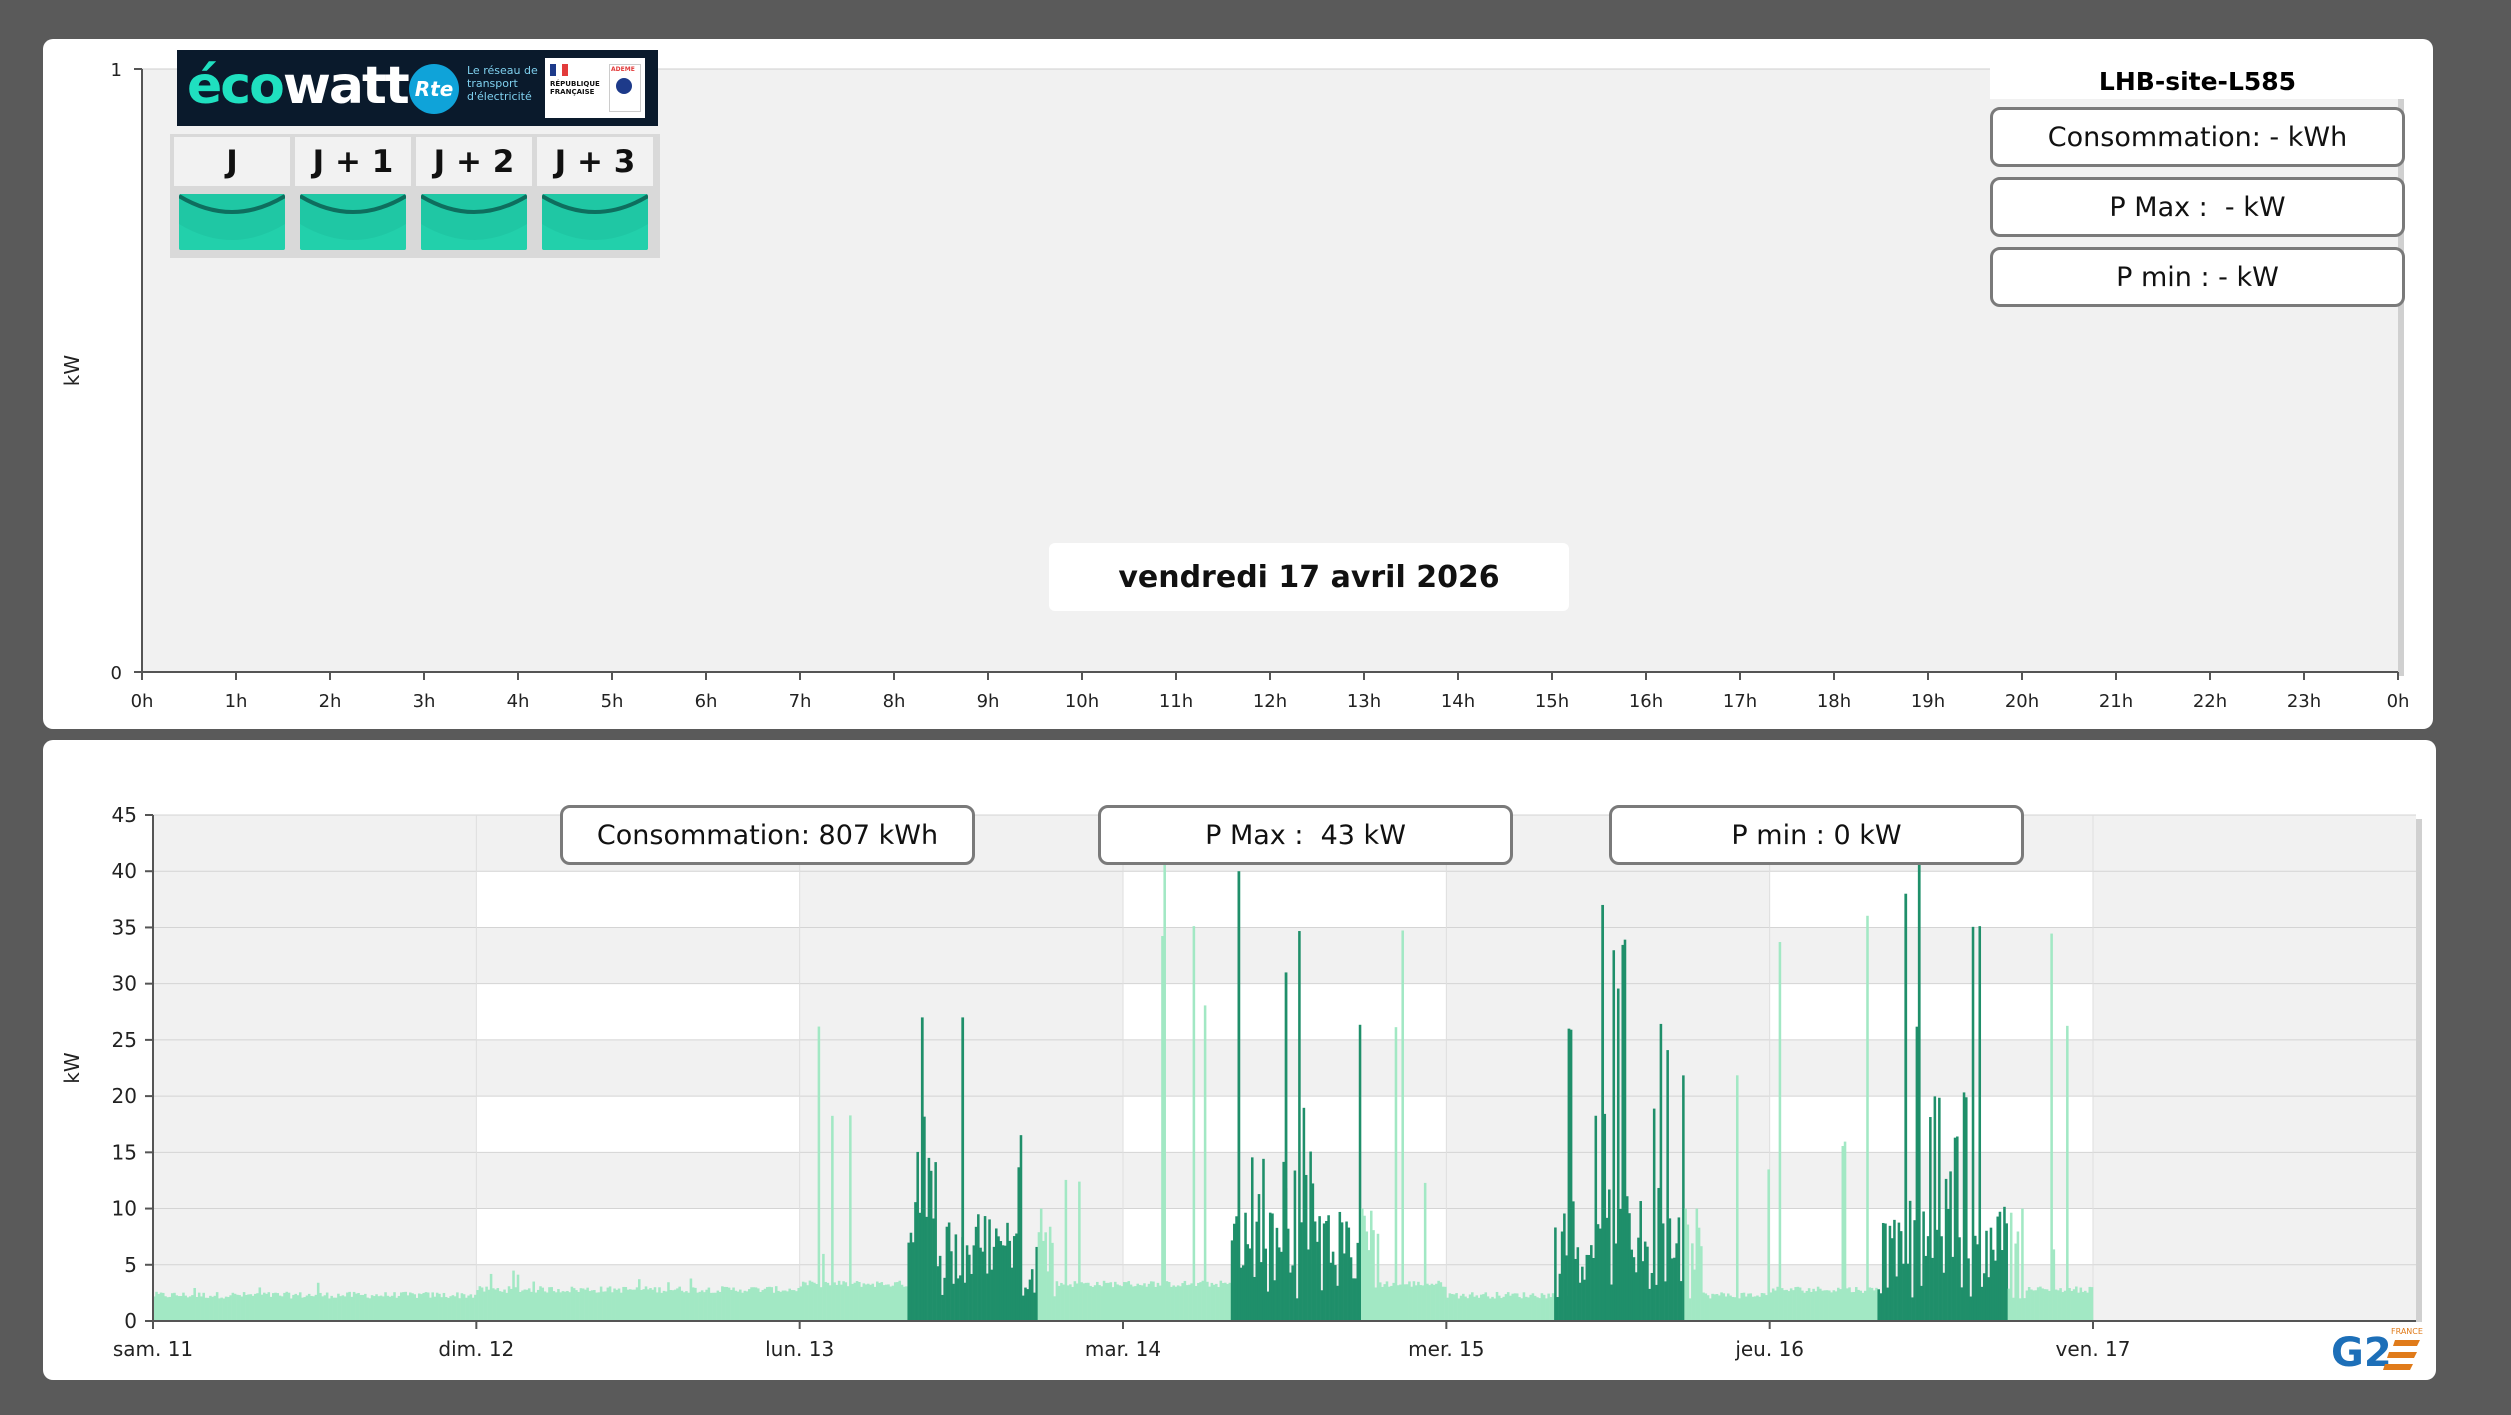 This screenshot has width=2511, height=1415. Describe the element at coordinates (1816, 835) in the screenshot. I see `pmin-box-weekly: P min : 0 kW` at that location.